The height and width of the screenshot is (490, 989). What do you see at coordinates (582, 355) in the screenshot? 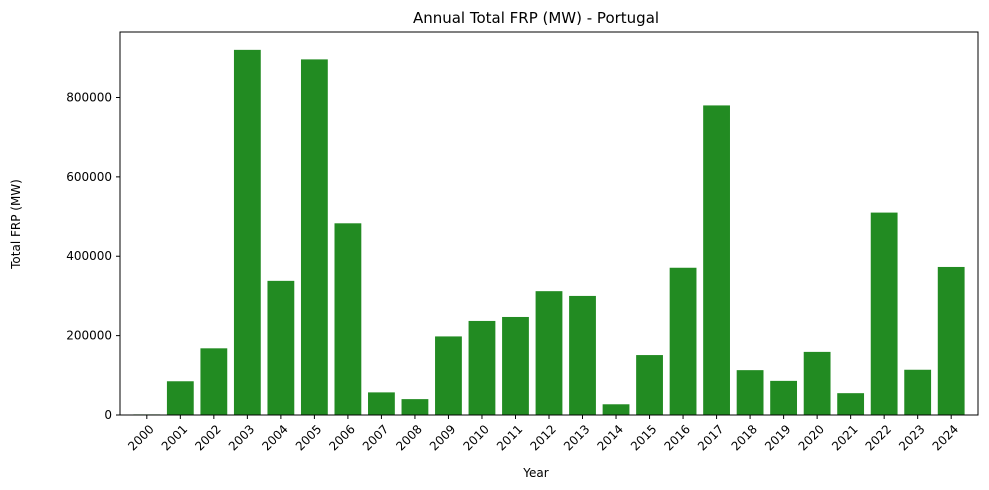
I see `bar-2013` at bounding box center [582, 355].